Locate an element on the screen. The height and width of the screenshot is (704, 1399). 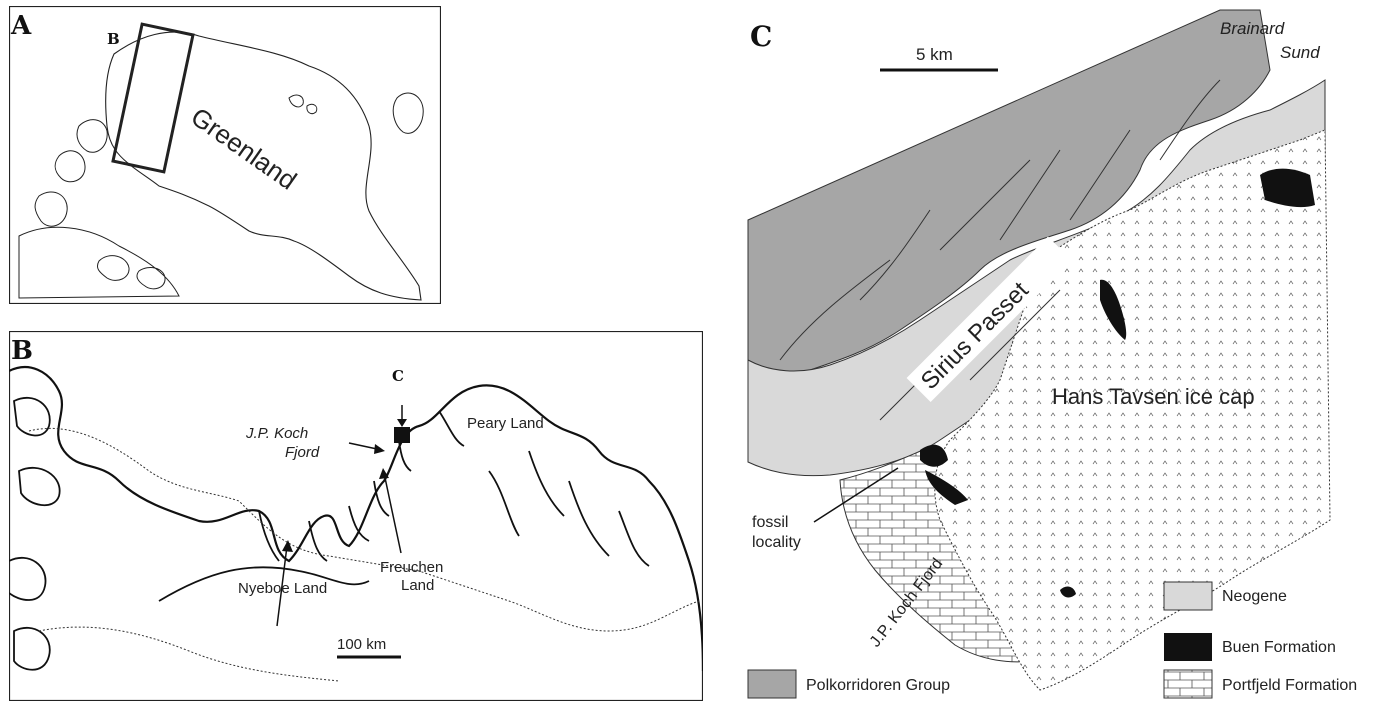
brainard-sund-label-line2: Sund is located at coordinates (1300, 52).